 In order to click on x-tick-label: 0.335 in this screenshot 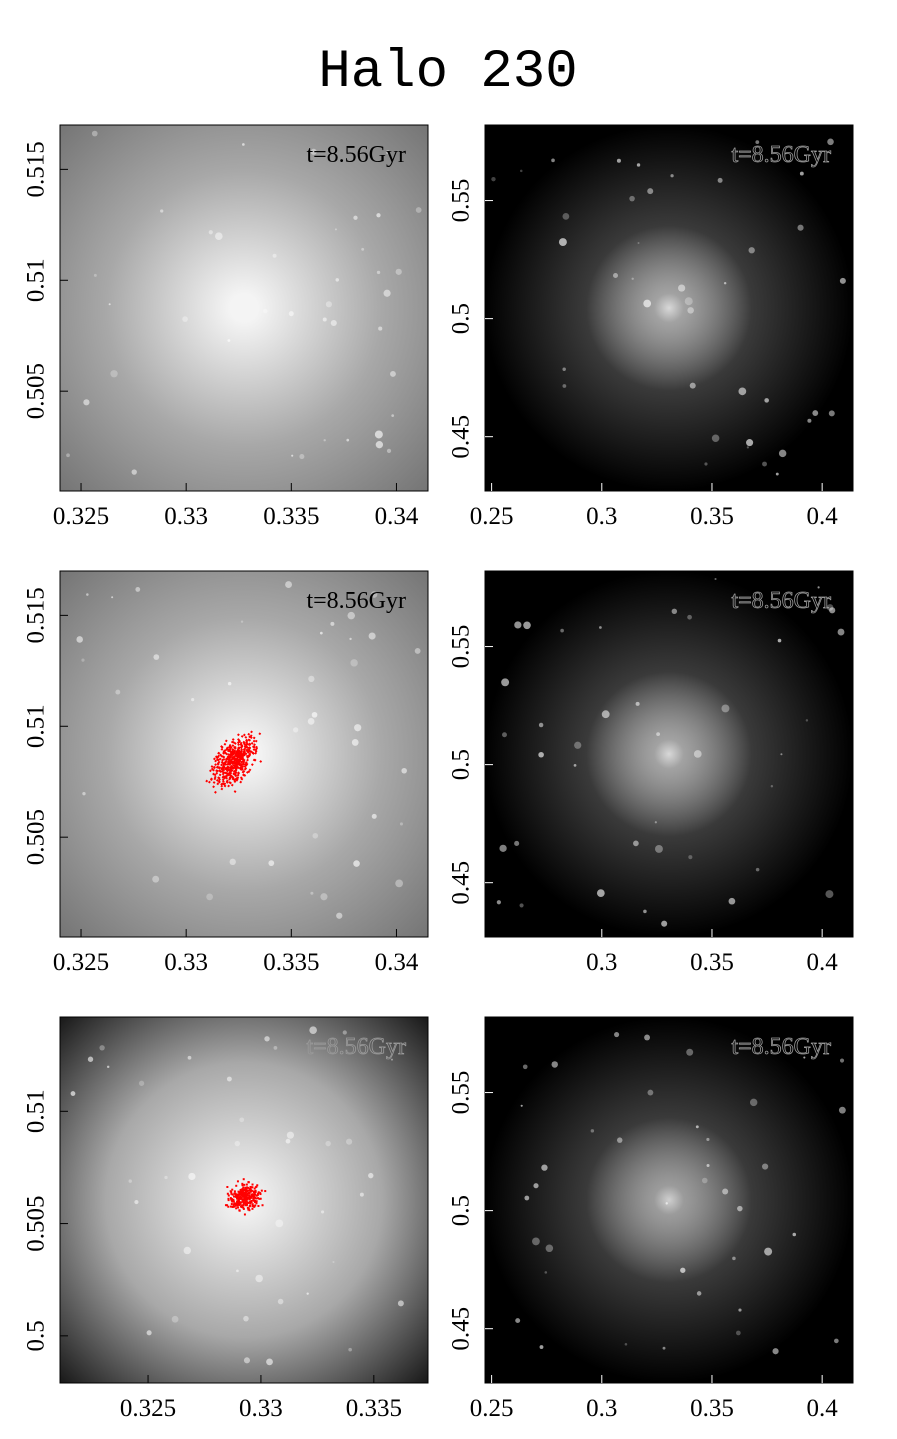, I will do `click(374, 1408)`.